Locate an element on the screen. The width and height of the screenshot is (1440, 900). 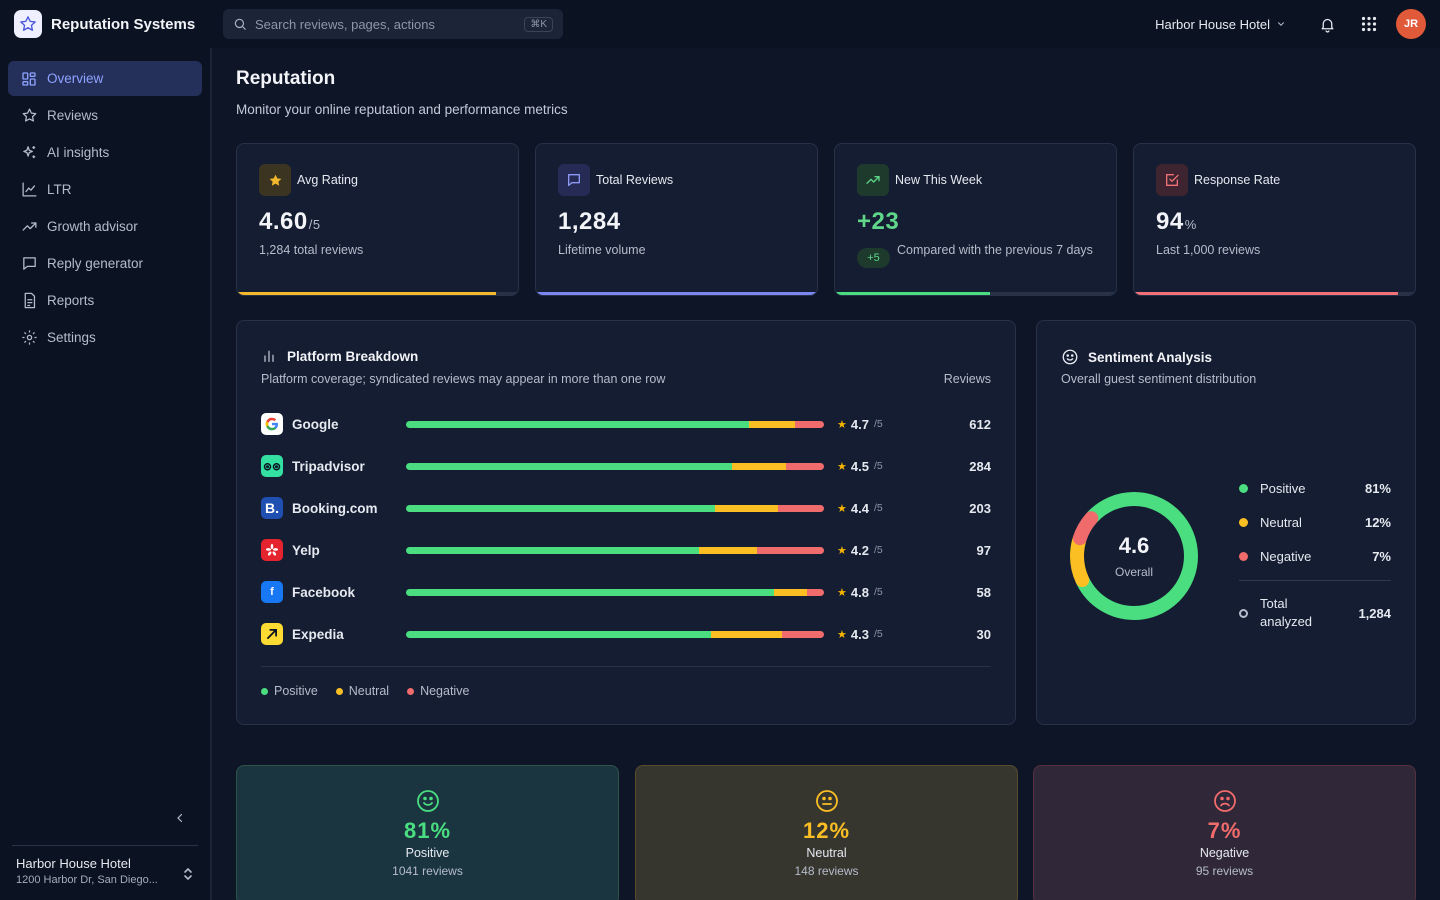
platform-rating: ★ 4.4/5 is located at coordinates (860, 508).